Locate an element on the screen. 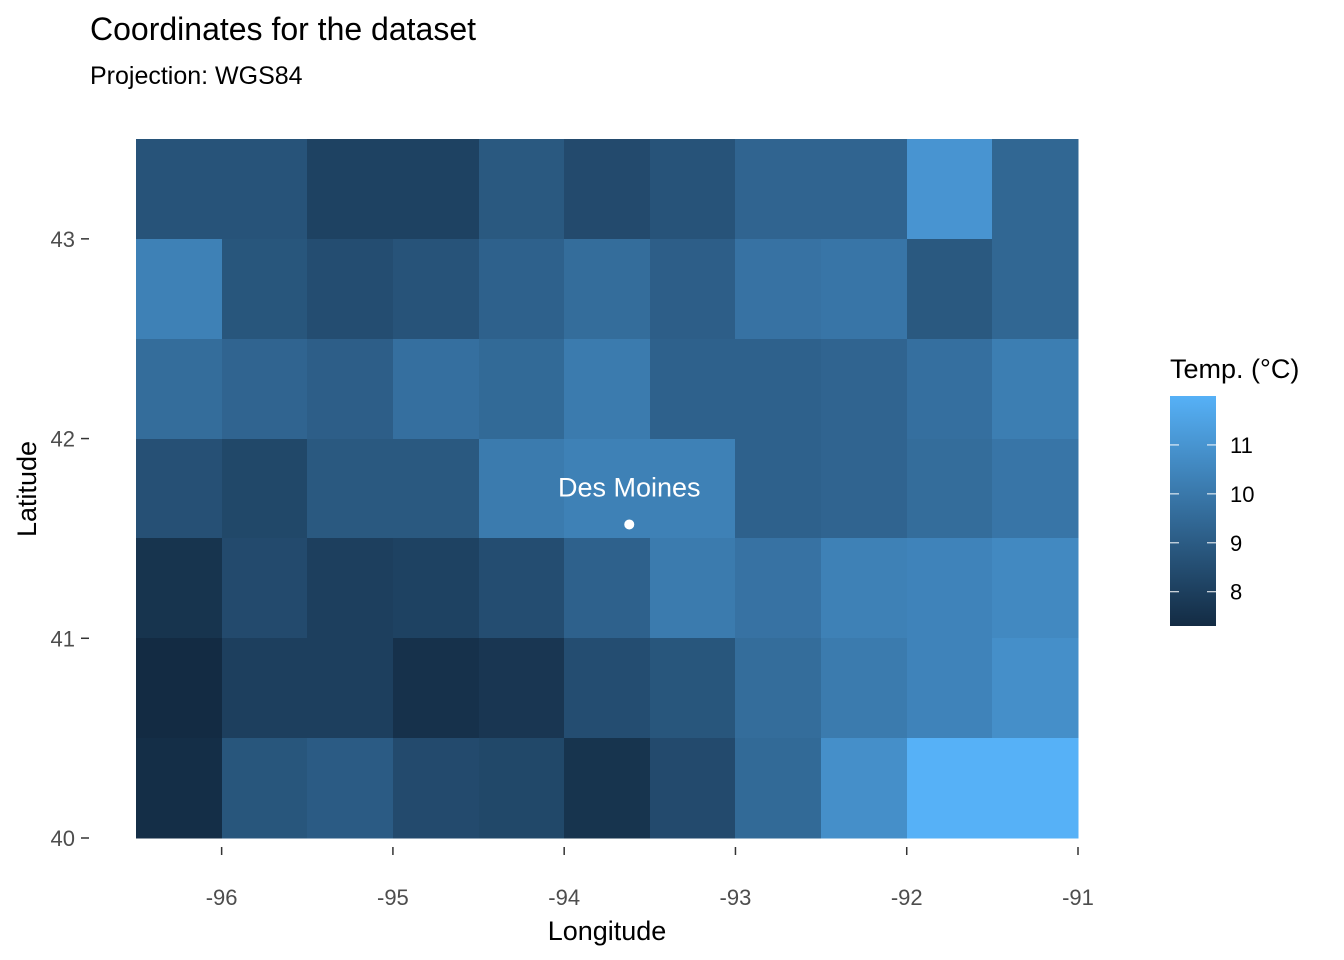 The height and width of the screenshot is (960, 1344). x-tick-label: -92 is located at coordinates (907, 897).